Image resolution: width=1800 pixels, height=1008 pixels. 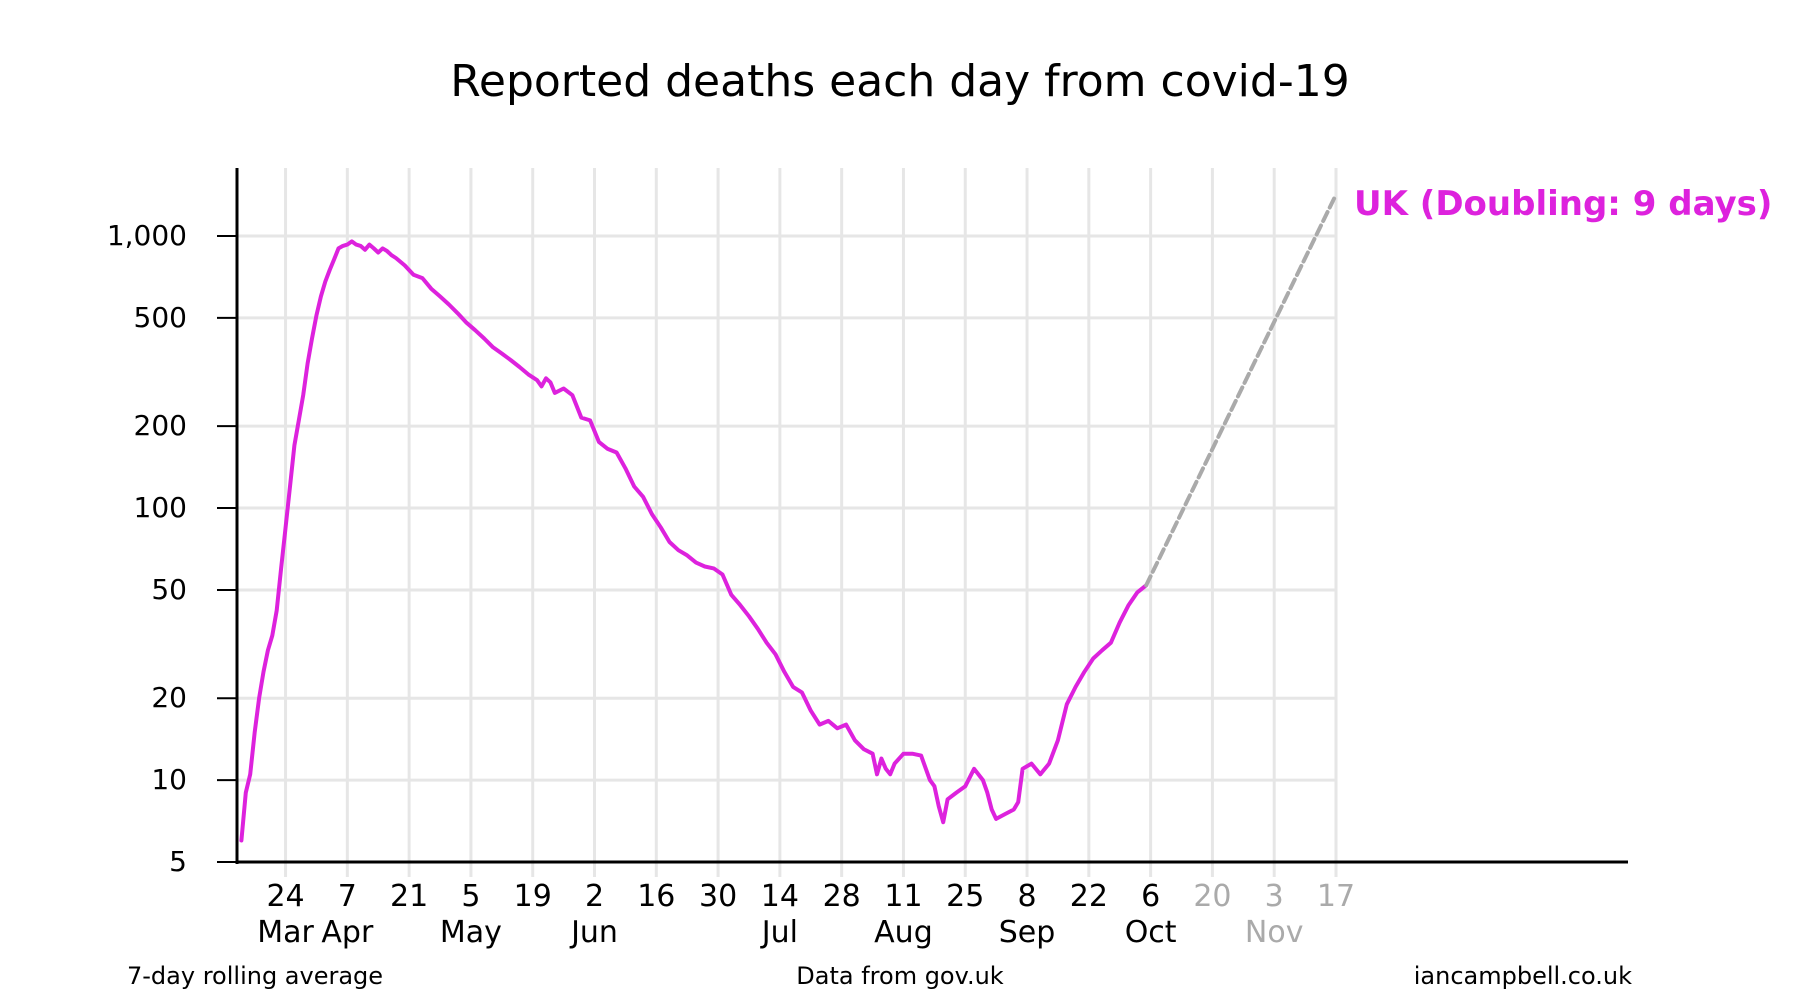 I want to click on x-tick-day-label: 21, so click(x=409, y=896).